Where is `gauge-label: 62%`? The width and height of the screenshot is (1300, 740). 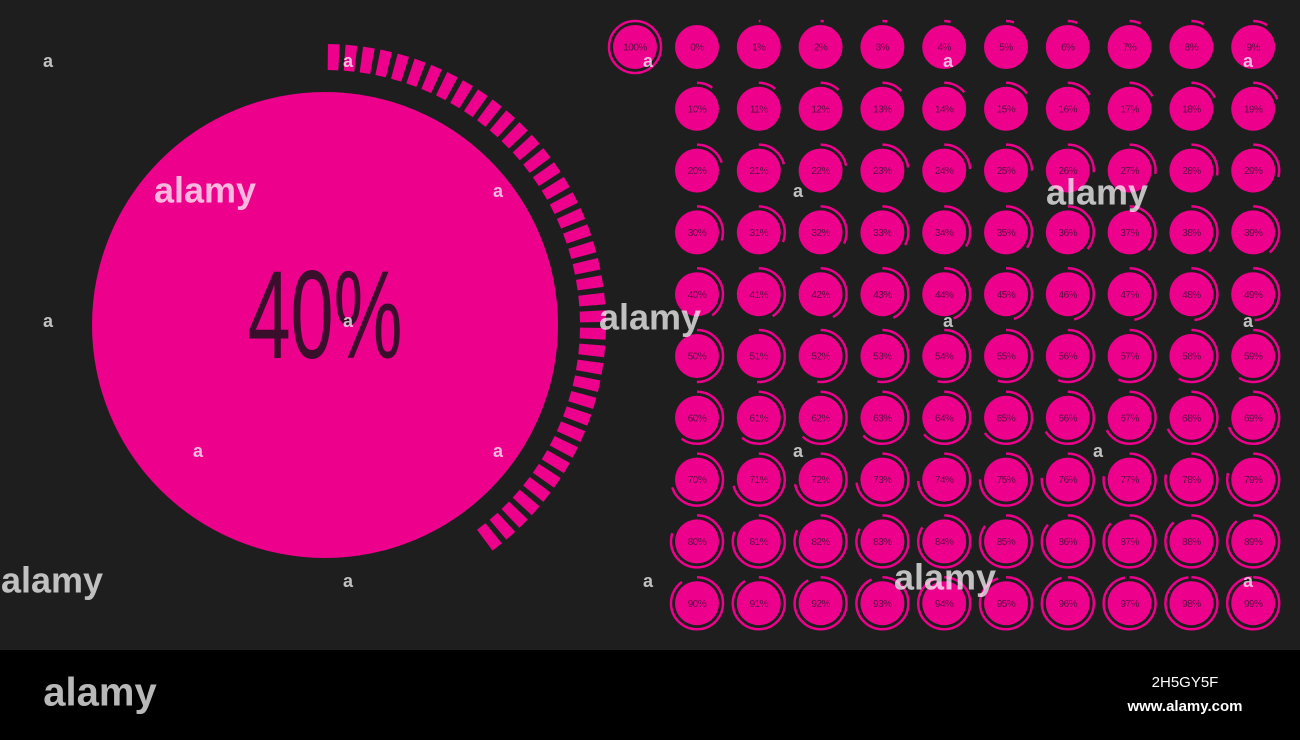
gauge-label: 62% is located at coordinates (820, 418).